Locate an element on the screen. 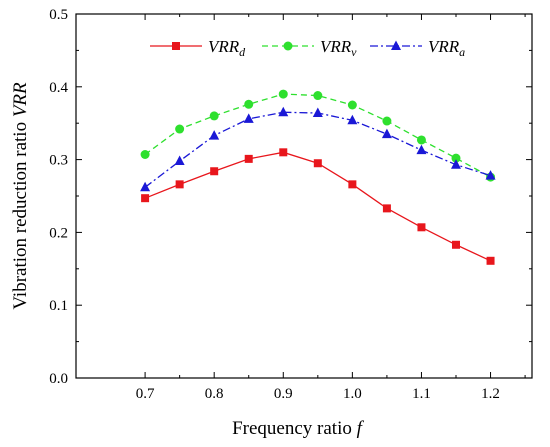 The image size is (550, 447). legend-label-subscript: a is located at coordinates (462, 52).